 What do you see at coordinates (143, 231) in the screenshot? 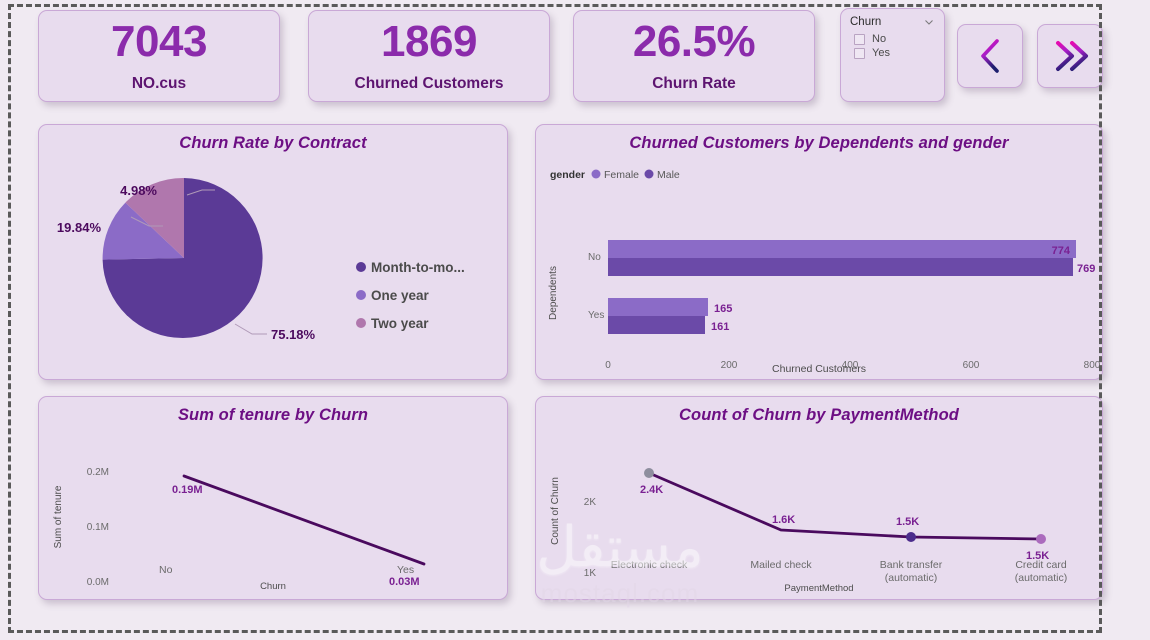
I see `pie-slice-one-year` at bounding box center [143, 231].